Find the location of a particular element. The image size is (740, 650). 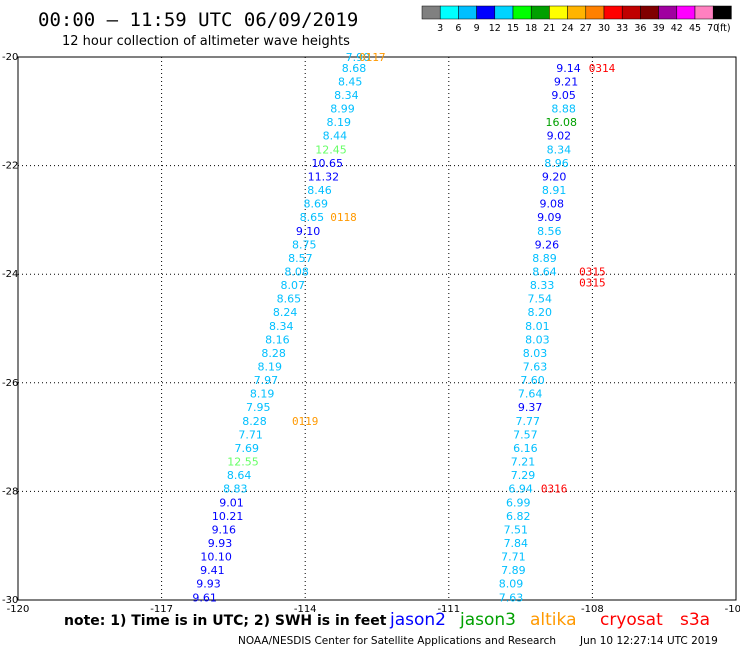

colorbar-tick: 3 is located at coordinates (440, 28).